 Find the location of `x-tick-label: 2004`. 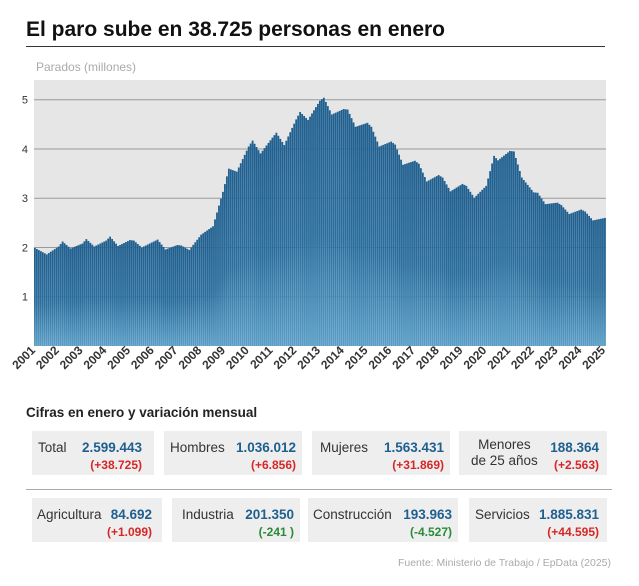

x-tick-label: 2004 is located at coordinates (95, 357).